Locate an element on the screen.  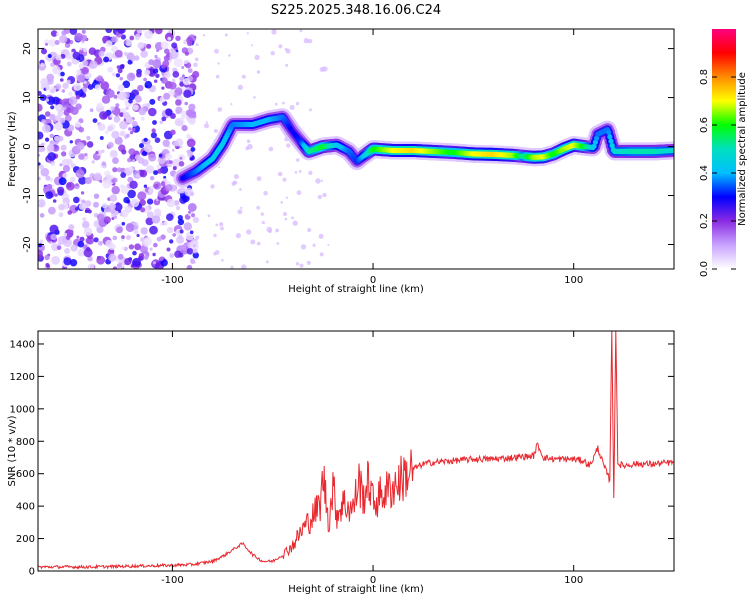
y-tick-label: -20 is located at coordinates (27, 244).